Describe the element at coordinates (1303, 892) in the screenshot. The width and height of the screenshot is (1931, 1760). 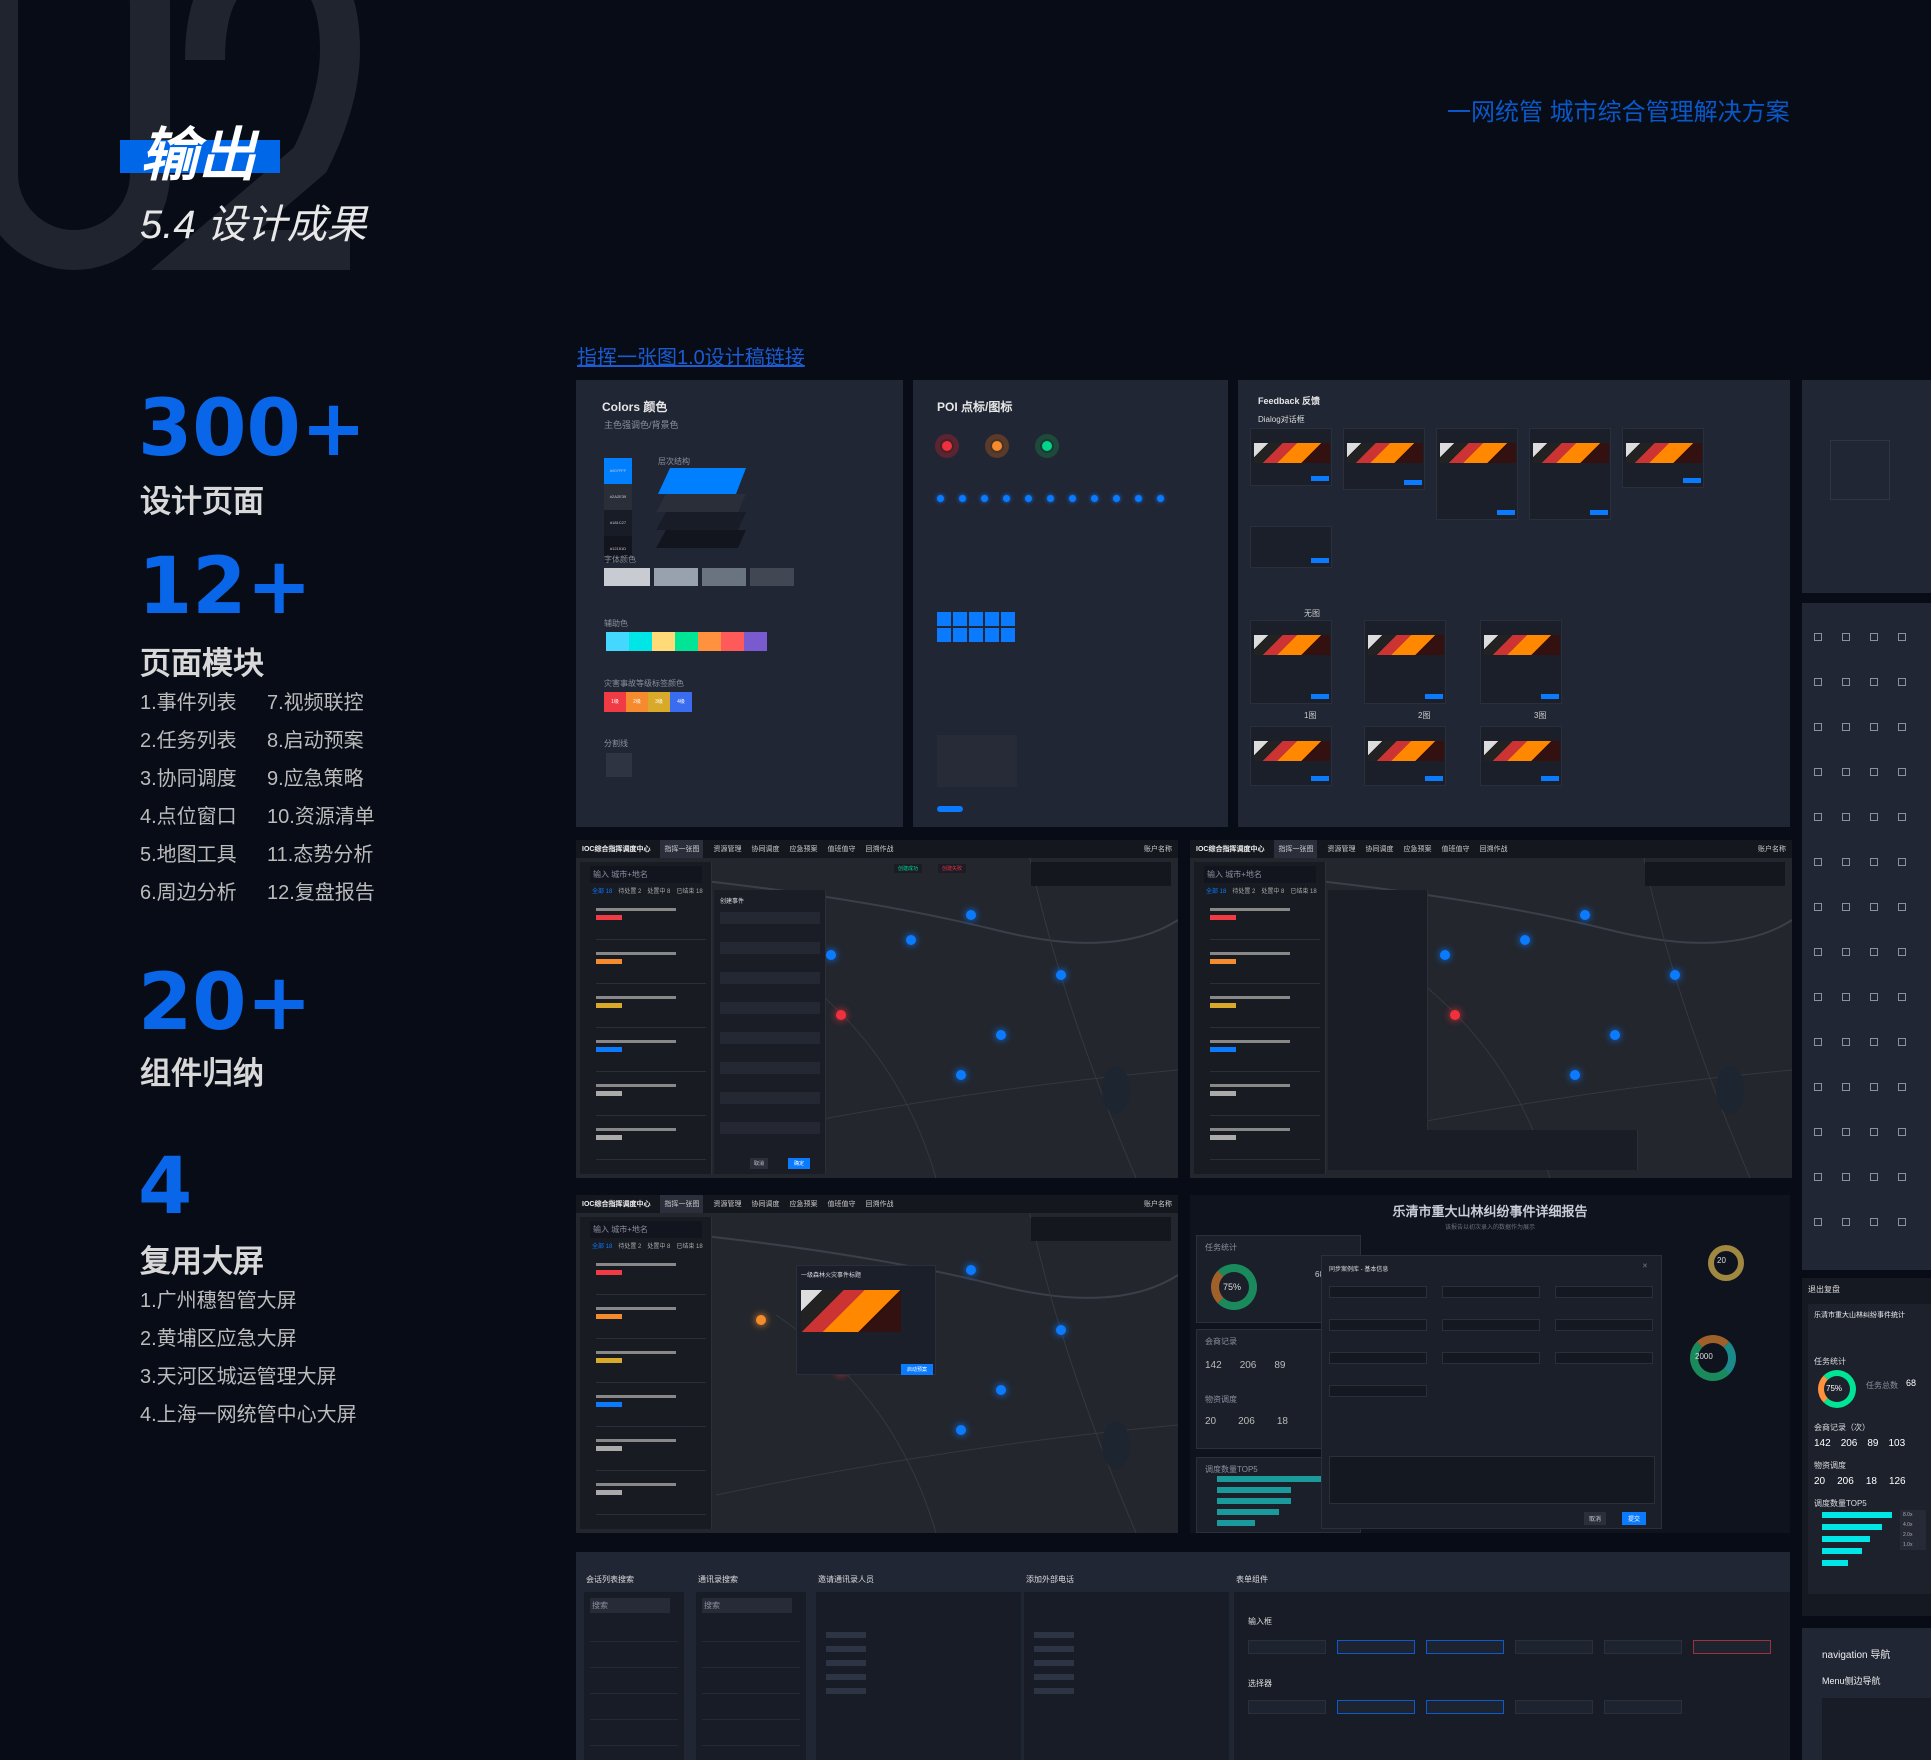
I see `list-tab: 已结束 18` at that location.